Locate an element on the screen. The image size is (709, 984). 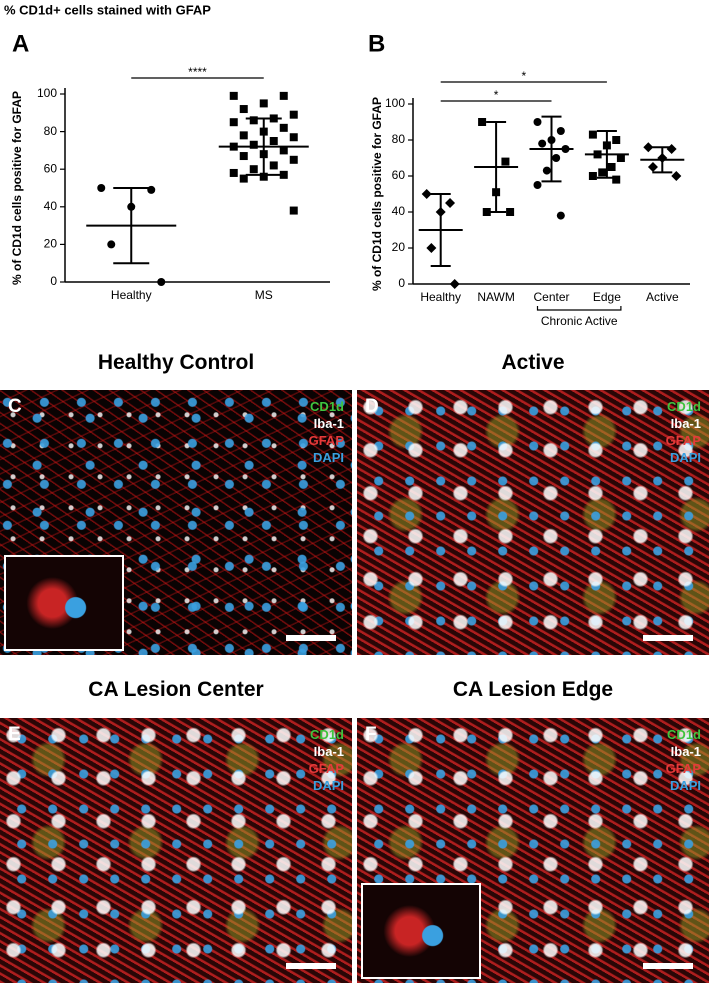
figure-title: % CD1d+ cells stained with GFAP is located at coordinates (107, 9).